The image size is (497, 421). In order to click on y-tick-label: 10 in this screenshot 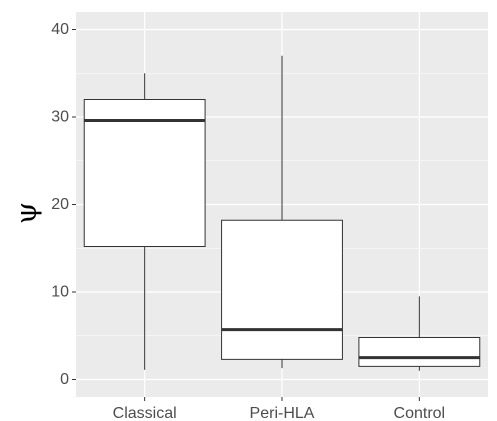, I will do `click(60, 292)`.